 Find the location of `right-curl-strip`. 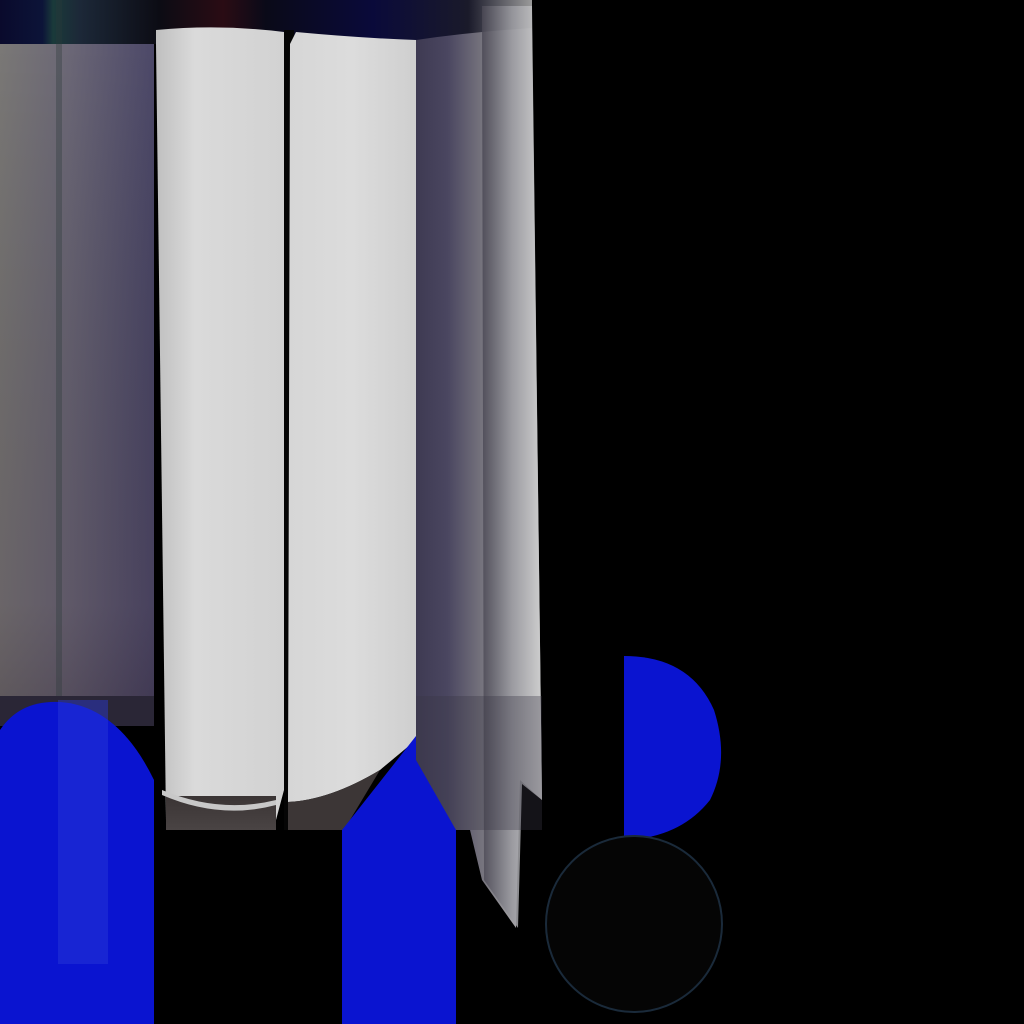

right-curl-strip is located at coordinates (512, 467).